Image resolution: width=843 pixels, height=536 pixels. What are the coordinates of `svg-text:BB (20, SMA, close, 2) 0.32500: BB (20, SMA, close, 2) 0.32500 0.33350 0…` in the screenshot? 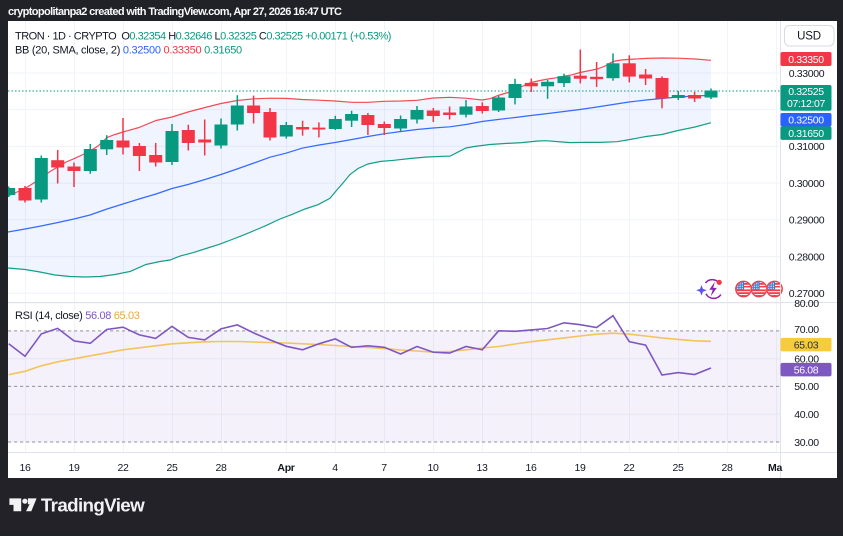 It's located at (128, 50).